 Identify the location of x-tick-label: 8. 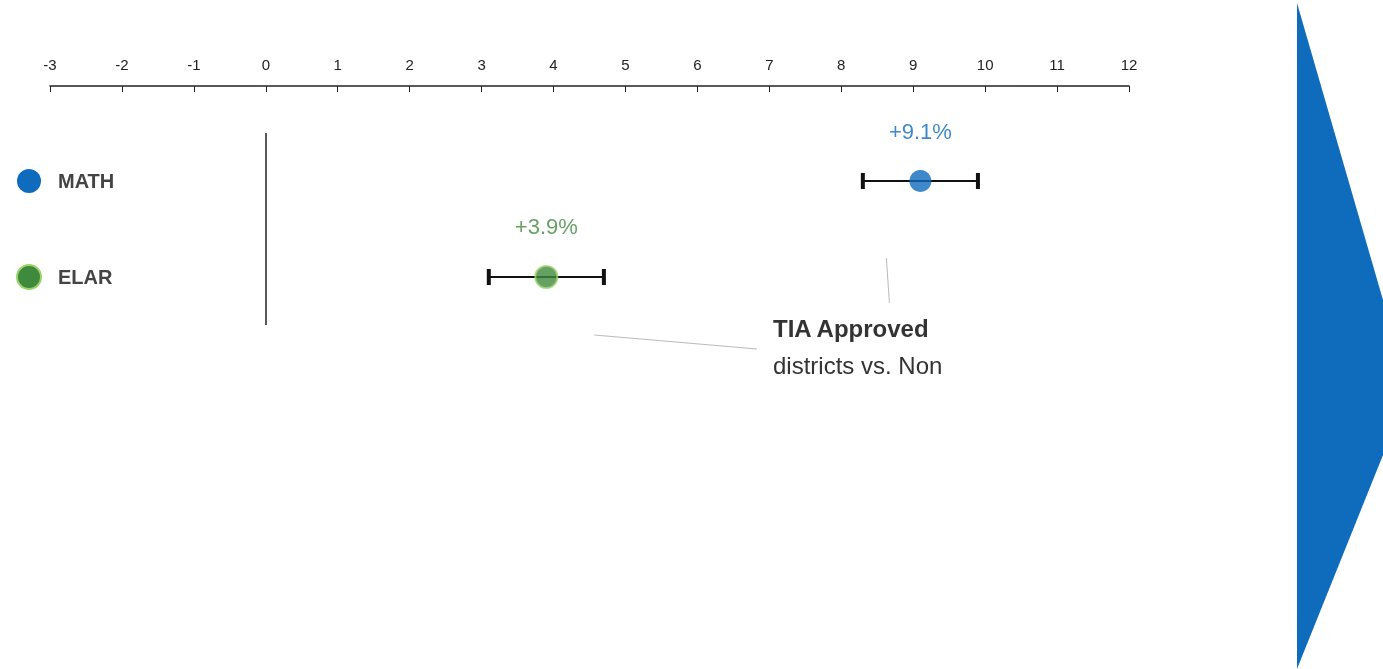
(841, 64).